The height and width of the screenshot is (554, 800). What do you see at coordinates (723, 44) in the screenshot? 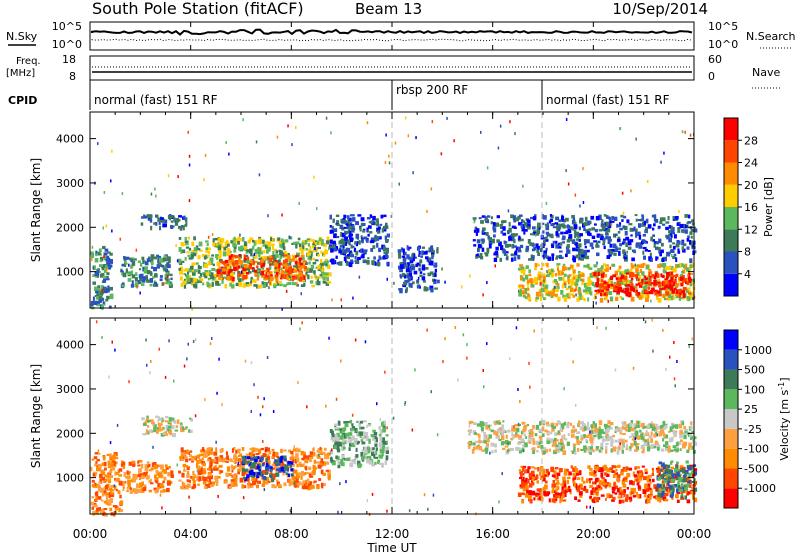
I see `nsky-tick-low-right: 10^0` at bounding box center [723, 44].